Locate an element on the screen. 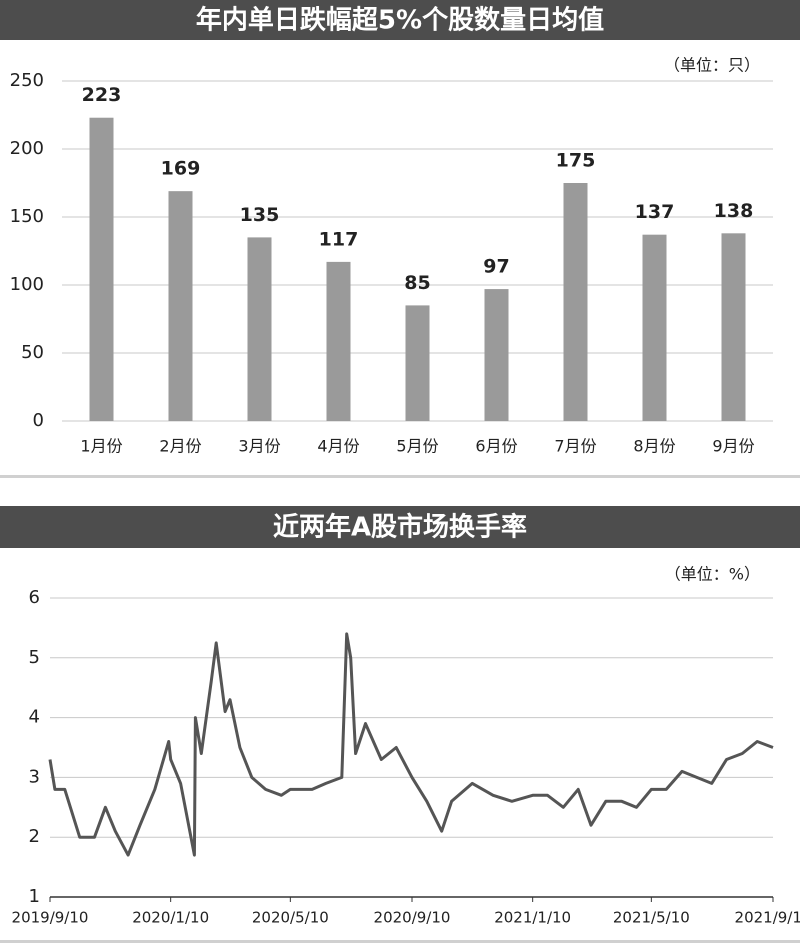 Image resolution: width=800 pixels, height=946 pixels. value-label: 223 is located at coordinates (102, 95).